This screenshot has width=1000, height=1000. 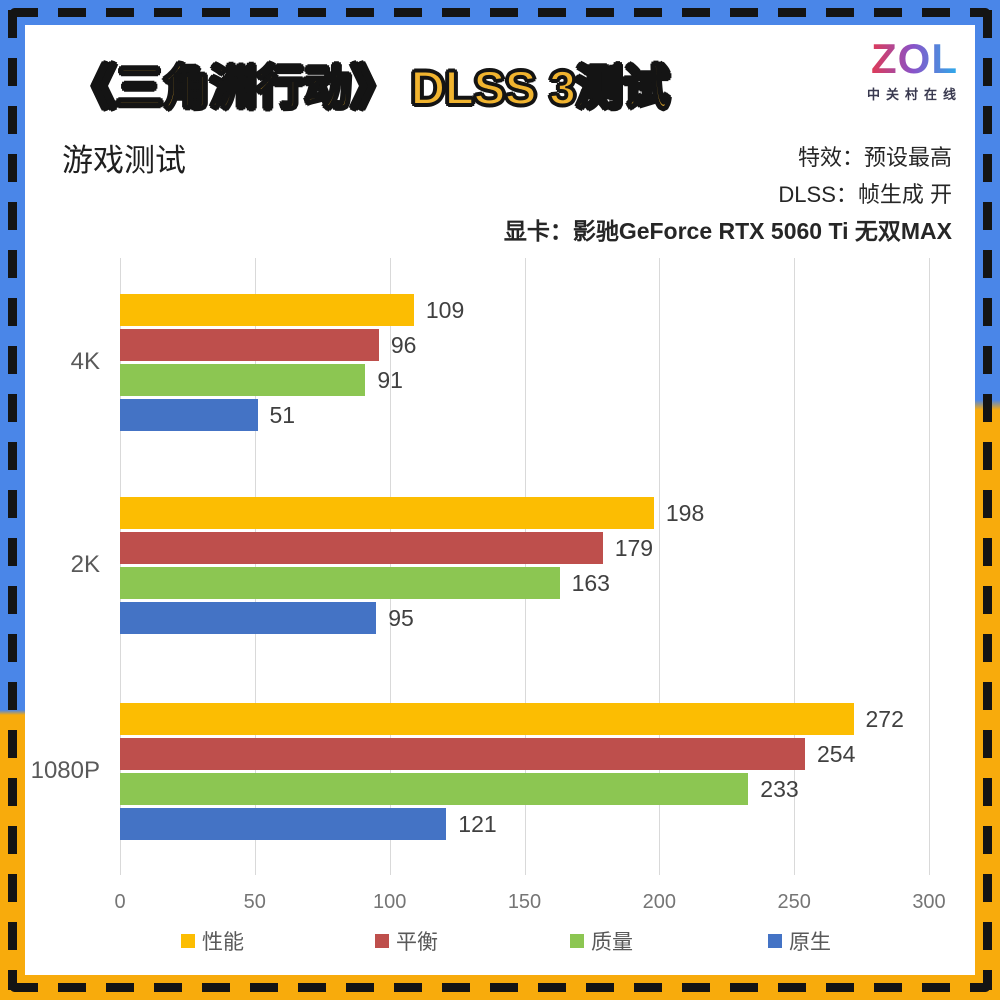 I want to click on category-label: 4K, so click(x=85, y=361).